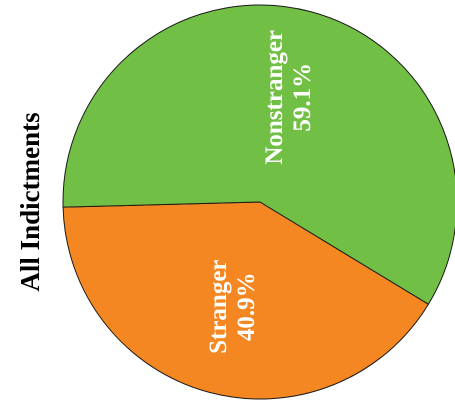  What do you see at coordinates (30, 201) in the screenshot?
I see `chart-title: All Indictments` at bounding box center [30, 201].